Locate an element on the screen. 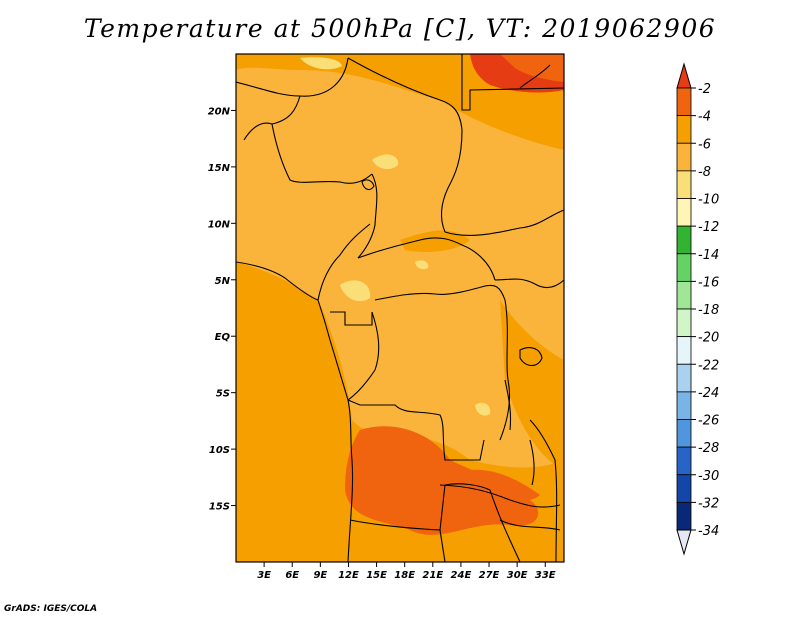 This screenshot has height=618, width=800. border-chad-lake is located at coordinates (367, 216).